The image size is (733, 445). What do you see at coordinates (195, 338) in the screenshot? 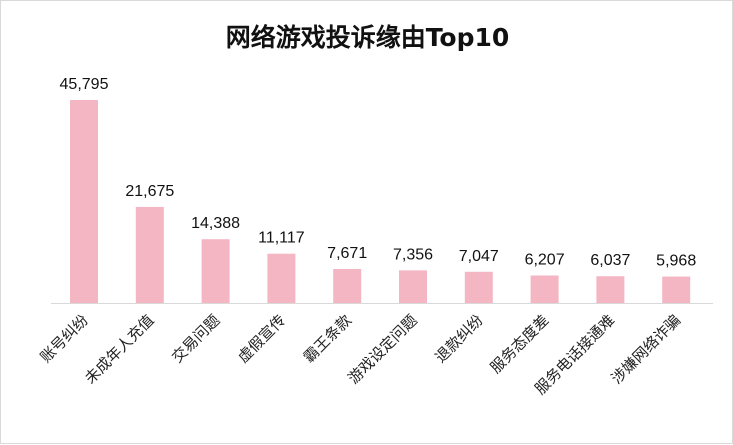
I see `category-label: 交易问题` at bounding box center [195, 338].